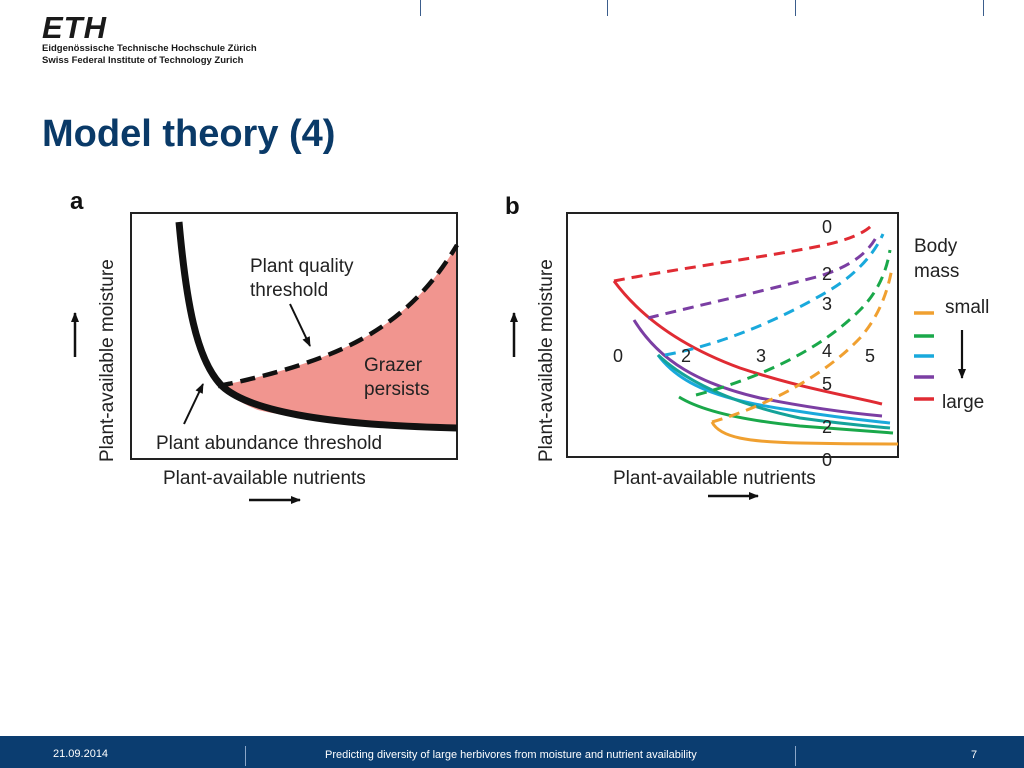 This screenshot has height=768, width=1024. I want to click on panel-b-ylabel: Plant-available moisture, so click(546, 360).